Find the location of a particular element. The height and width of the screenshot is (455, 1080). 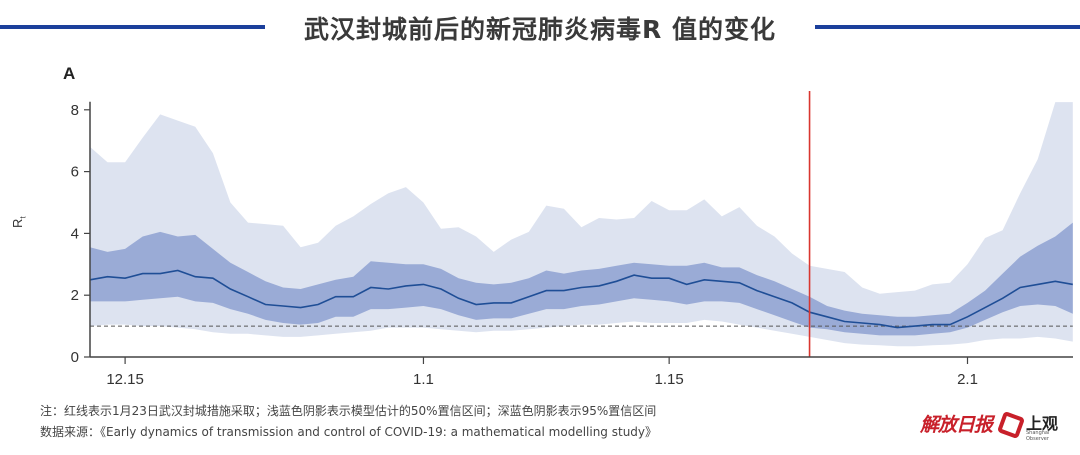

shanghai-observer-name: 上观 is located at coordinates (1042, 423).